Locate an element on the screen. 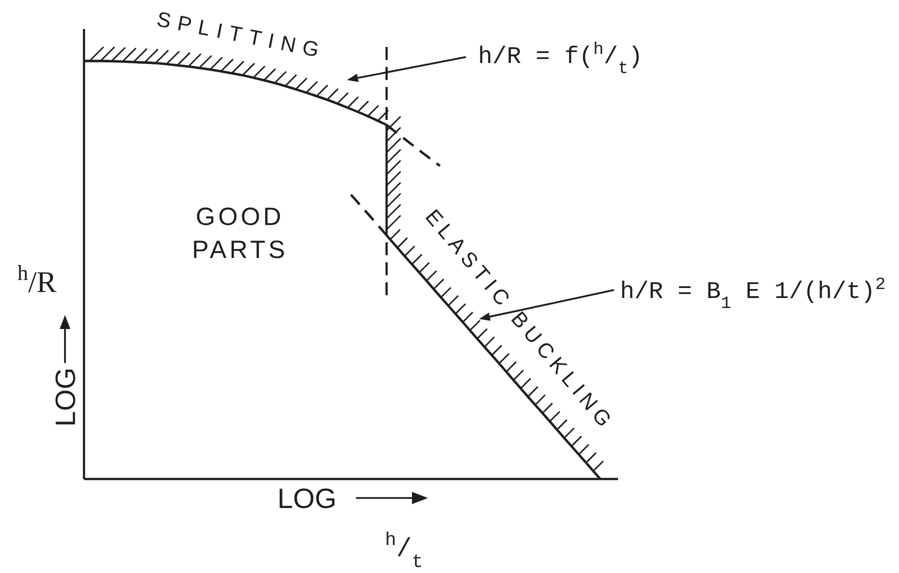  x-axis-title: $^{h}$/$_{t}$ is located at coordinates (404, 551).